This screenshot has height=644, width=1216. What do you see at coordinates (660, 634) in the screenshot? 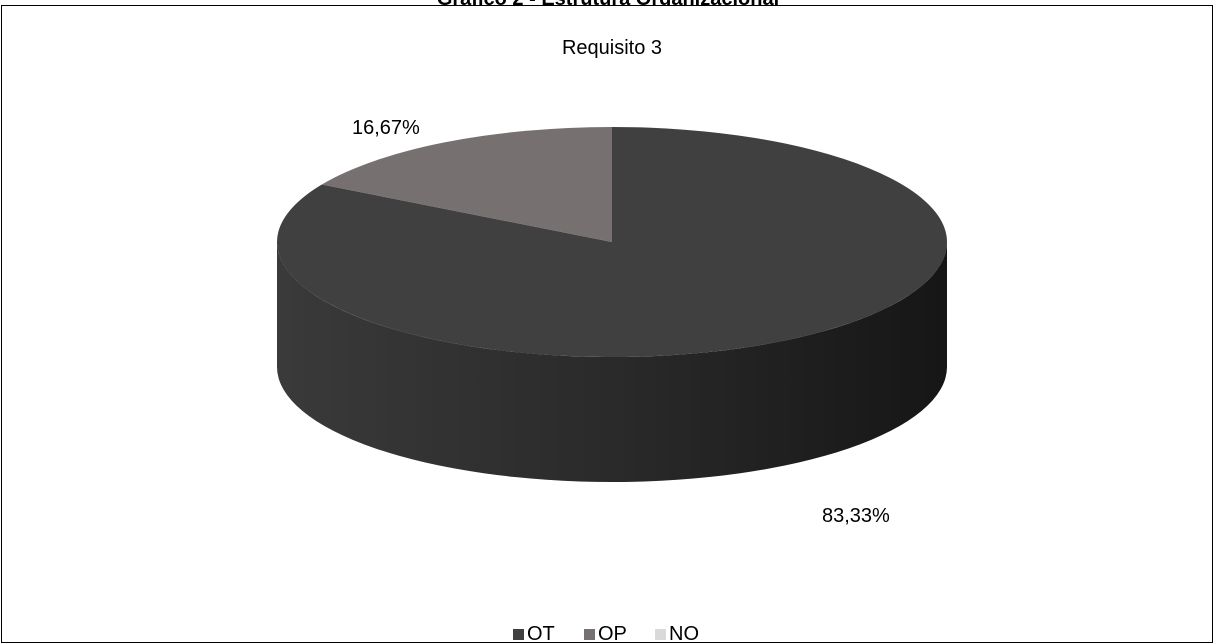
I see `legend-swatch-no` at bounding box center [660, 634].